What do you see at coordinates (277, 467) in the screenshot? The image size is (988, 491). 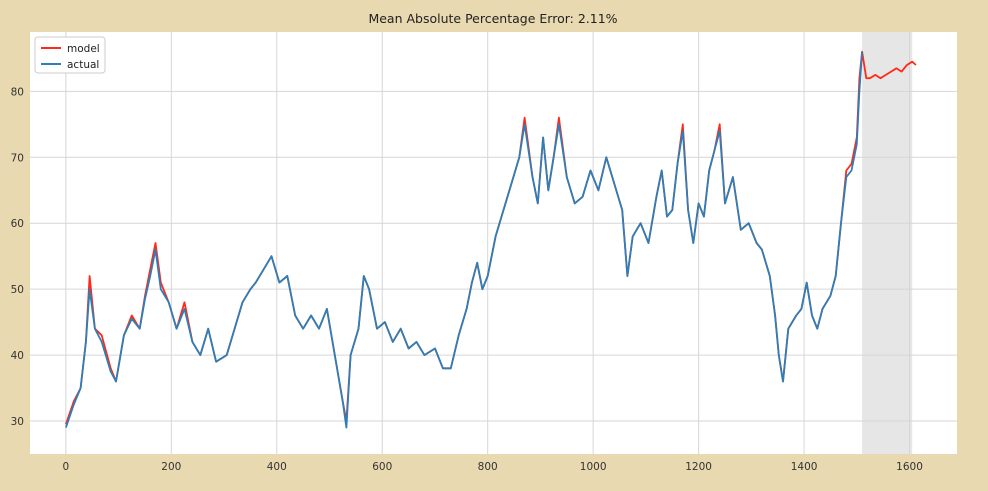 I see `x-tick-label: 400` at bounding box center [277, 467].